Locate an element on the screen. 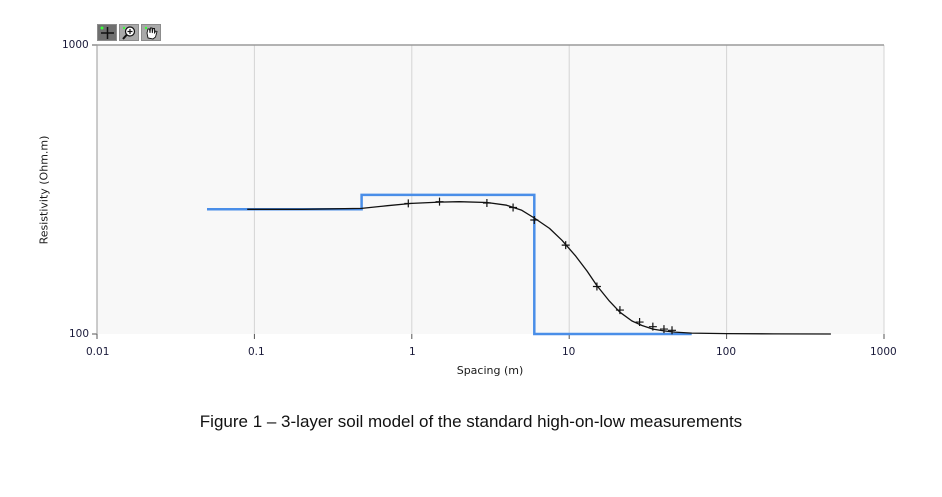 This screenshot has width=942, height=497. graph-palette is located at coordinates (129, 32).